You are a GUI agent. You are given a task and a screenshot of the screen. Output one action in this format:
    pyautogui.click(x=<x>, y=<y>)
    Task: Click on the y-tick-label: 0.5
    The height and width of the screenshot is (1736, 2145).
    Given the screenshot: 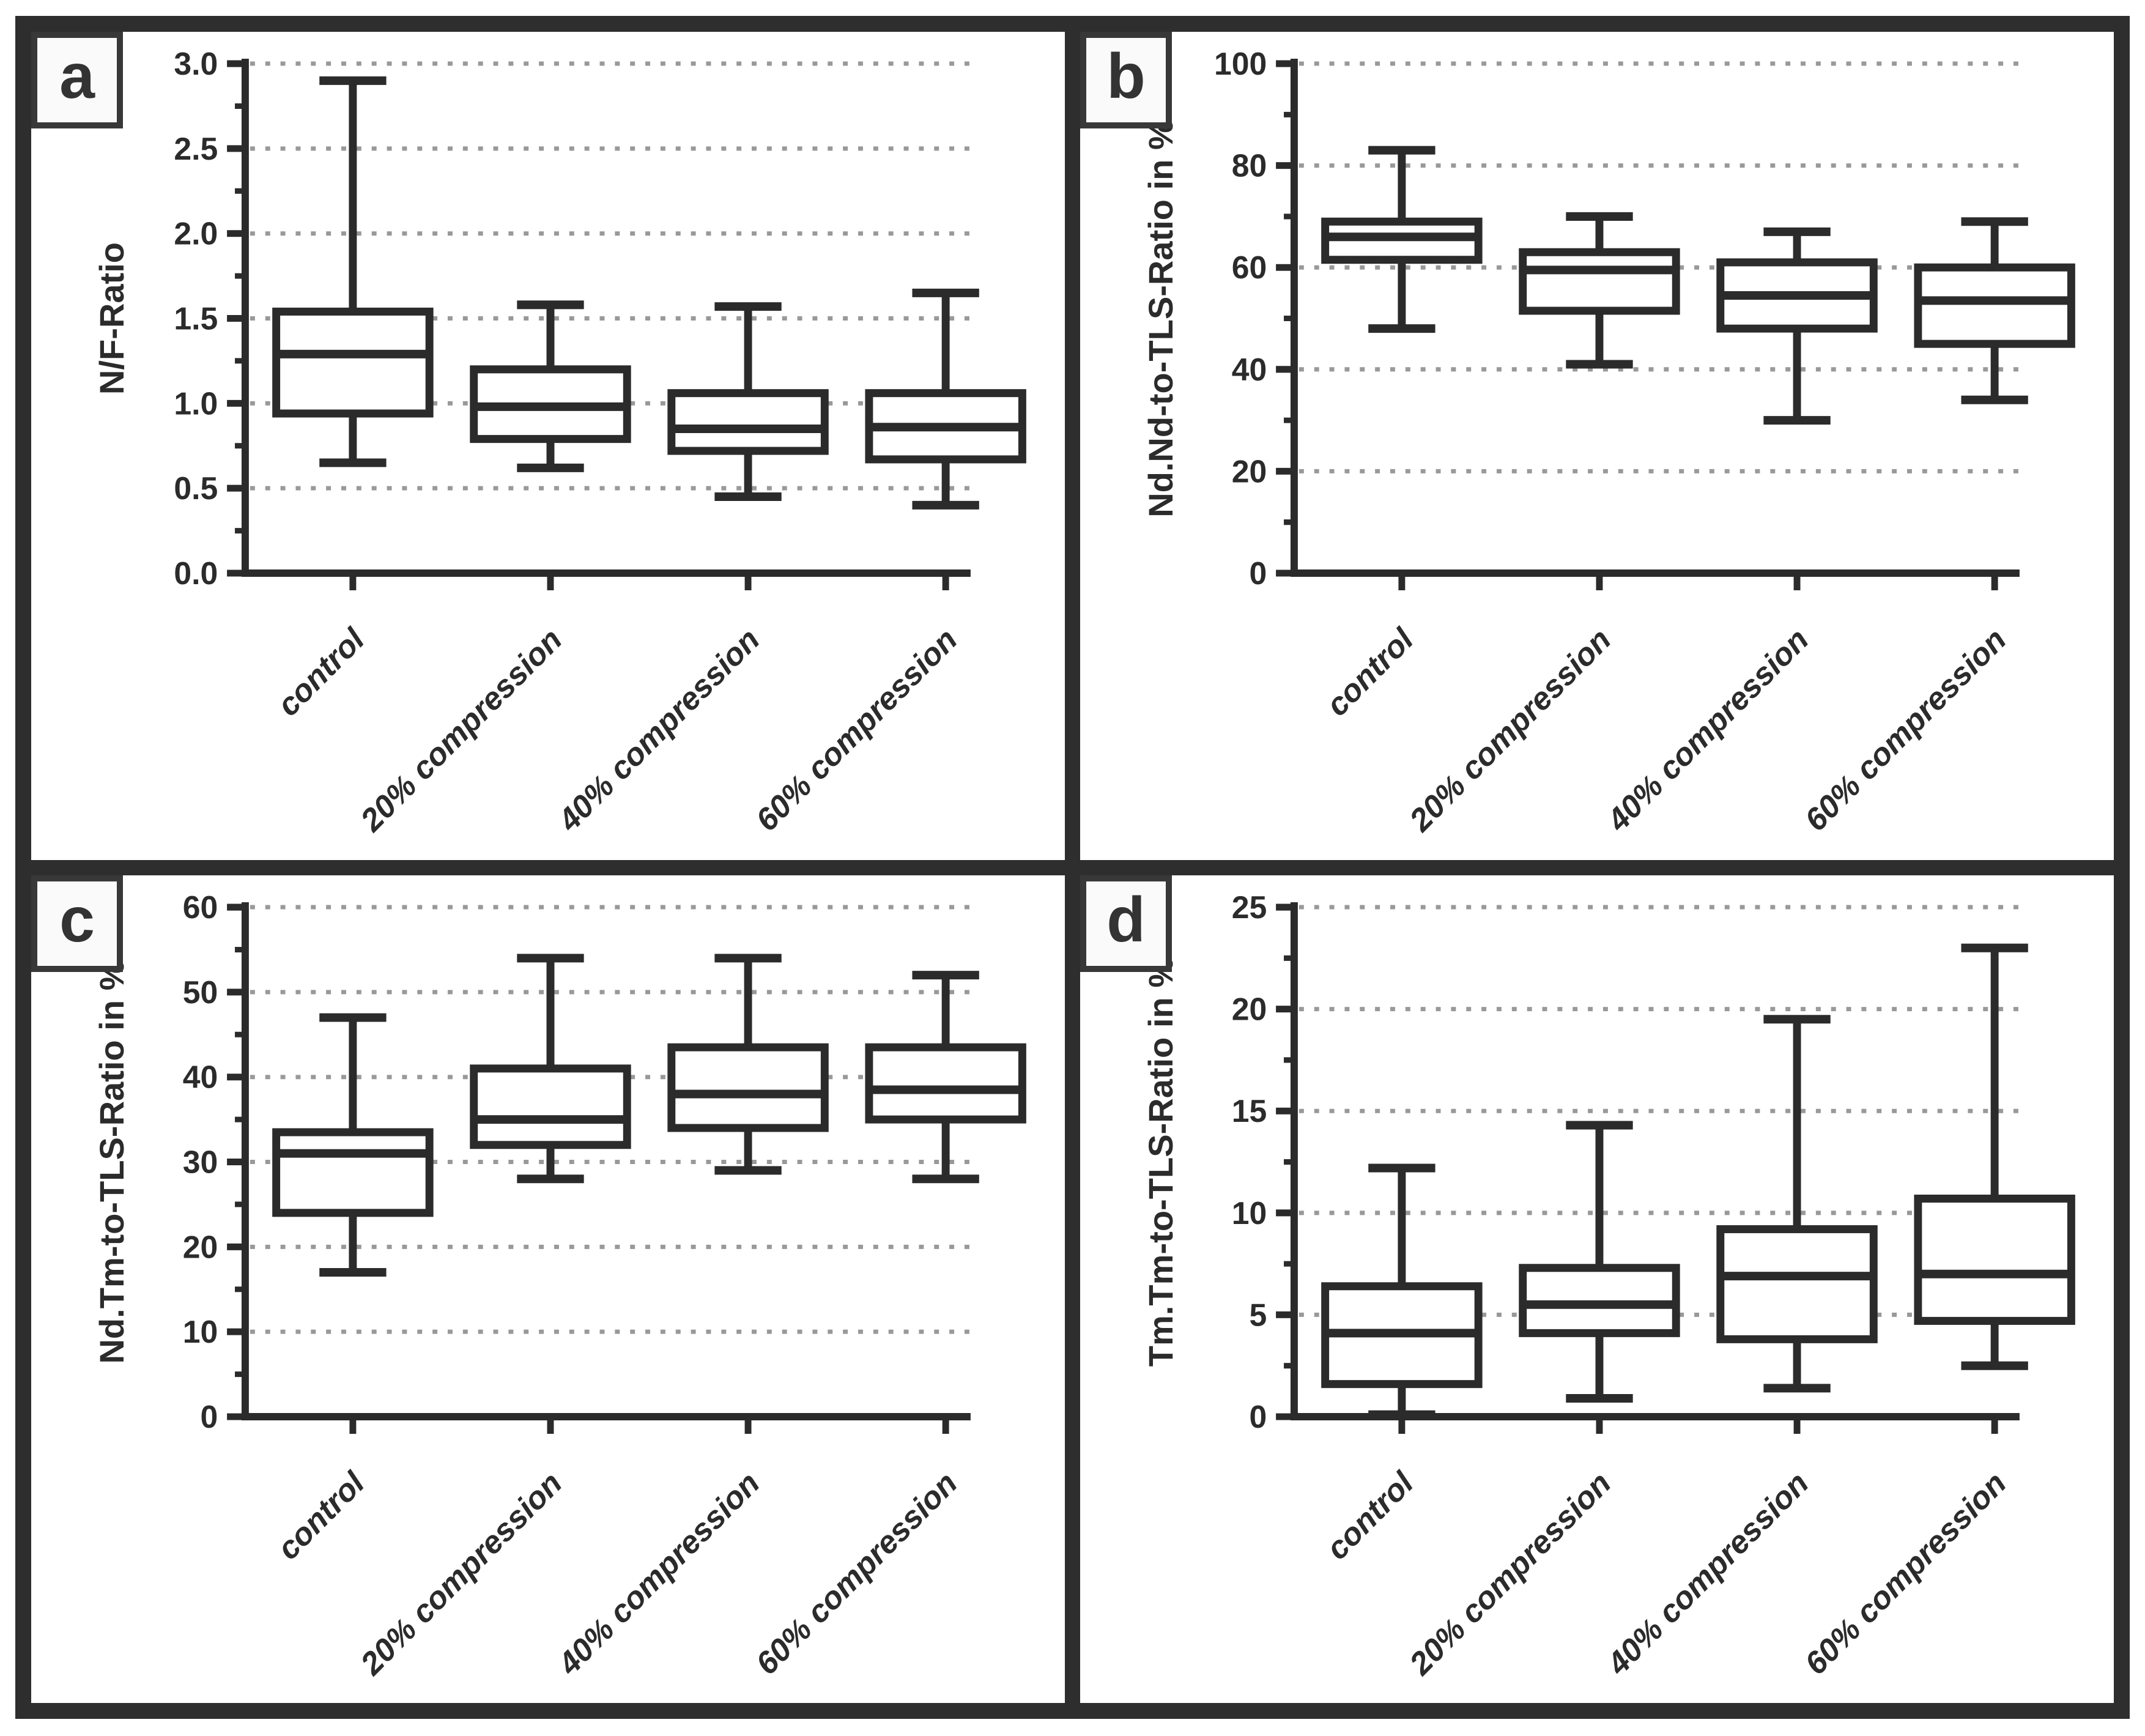 What is the action you would take?
    pyautogui.click(x=196, y=488)
    